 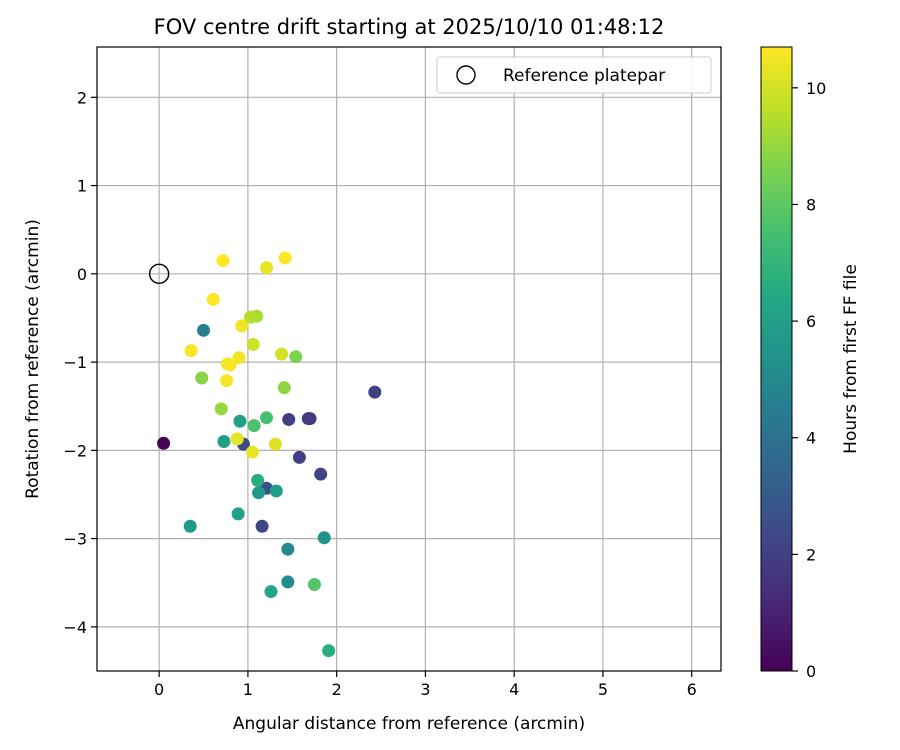 What do you see at coordinates (248, 689) in the screenshot?
I see `x-tick-label: 1` at bounding box center [248, 689].